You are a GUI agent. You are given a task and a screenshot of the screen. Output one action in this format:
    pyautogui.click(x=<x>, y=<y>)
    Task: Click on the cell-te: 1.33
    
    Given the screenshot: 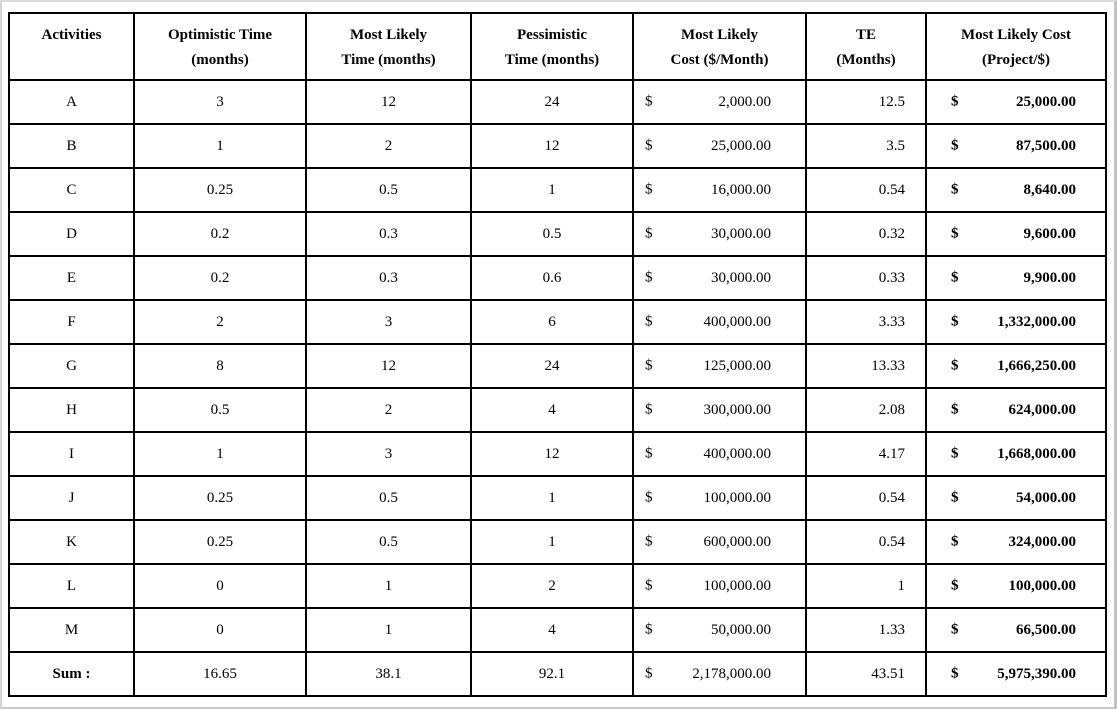 What is the action you would take?
    pyautogui.click(x=866, y=630)
    